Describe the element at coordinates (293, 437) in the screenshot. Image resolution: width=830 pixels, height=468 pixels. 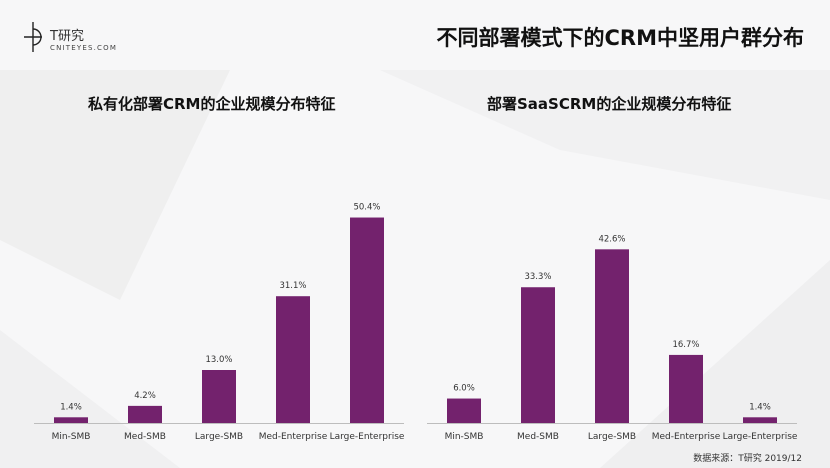
I see `private-tick-label-3: Med-Enterprise` at that location.